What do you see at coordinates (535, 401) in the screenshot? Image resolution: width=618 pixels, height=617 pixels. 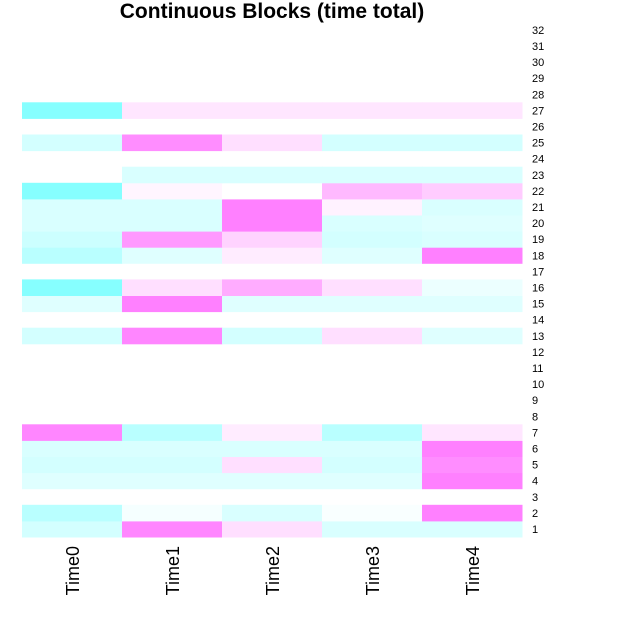 I see `row-label: 9` at bounding box center [535, 401].